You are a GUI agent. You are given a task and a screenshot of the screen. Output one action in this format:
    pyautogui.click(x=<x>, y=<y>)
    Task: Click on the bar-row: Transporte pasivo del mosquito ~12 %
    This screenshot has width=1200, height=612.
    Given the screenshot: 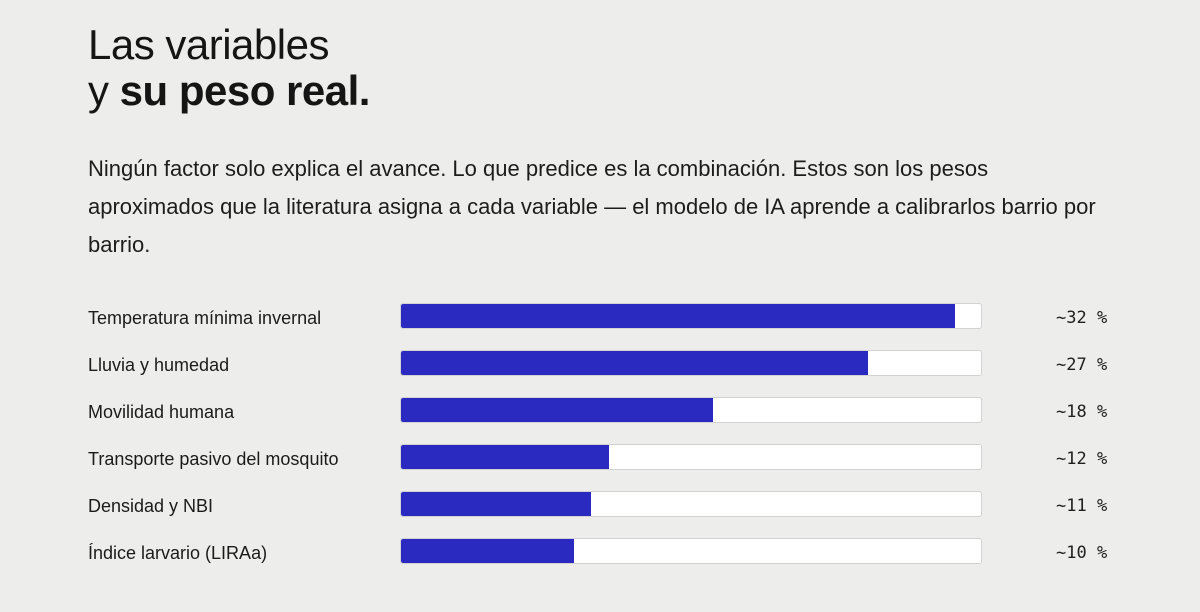 What is the action you would take?
    pyautogui.click(x=603, y=457)
    